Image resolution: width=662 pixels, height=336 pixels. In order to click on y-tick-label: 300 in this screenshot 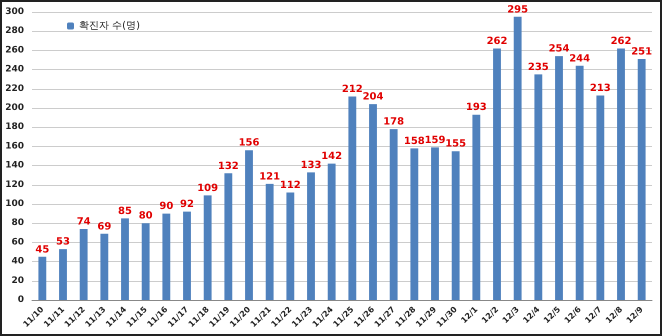, I will do `click(14, 12)`.